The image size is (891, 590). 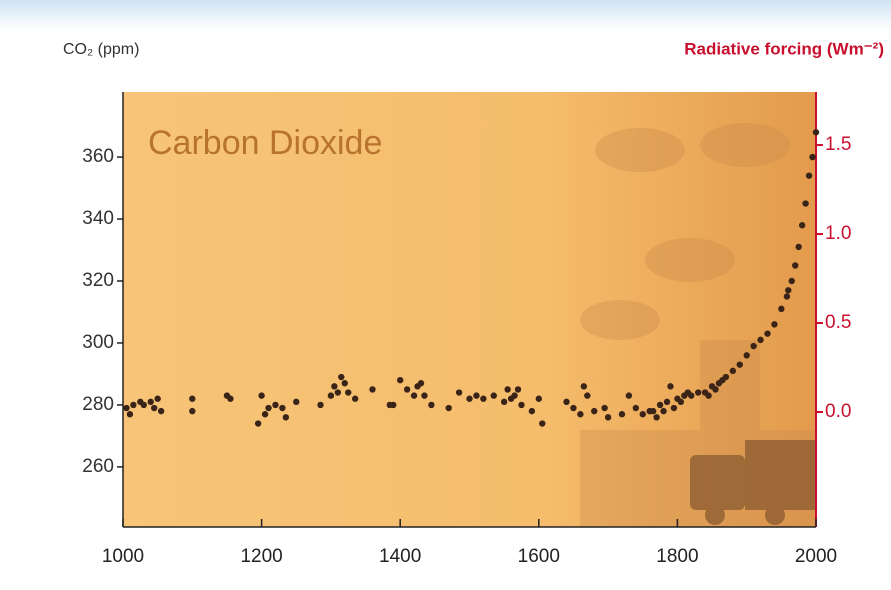 I want to click on x-tick-label: 1400, so click(x=400, y=556).